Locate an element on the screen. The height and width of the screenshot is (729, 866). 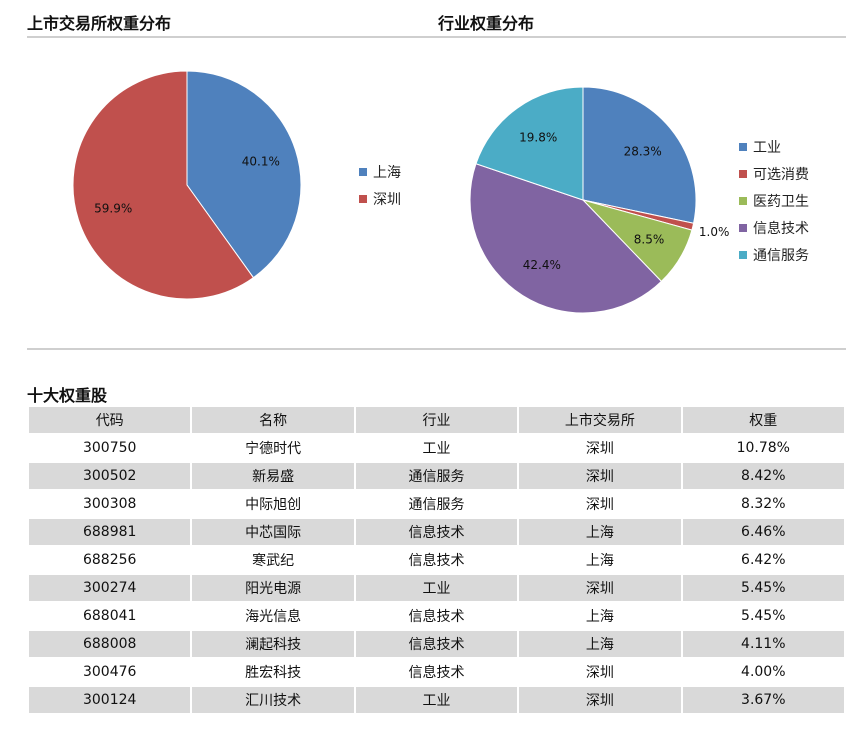
table-row: 300274 阳光电源 工业 深圳 5.45% is located at coordinates (436, 588).